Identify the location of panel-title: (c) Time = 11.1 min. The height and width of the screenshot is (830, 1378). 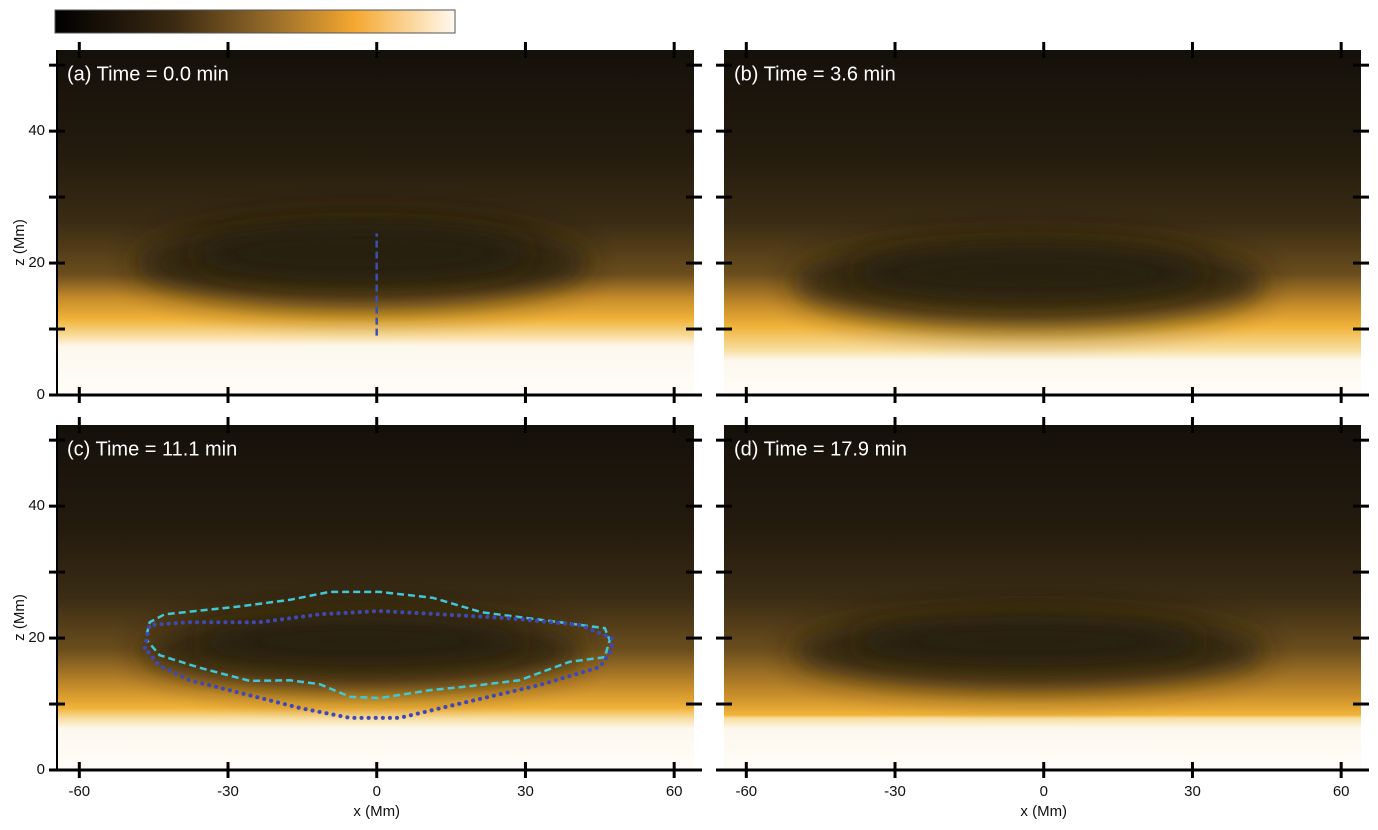
(152, 449).